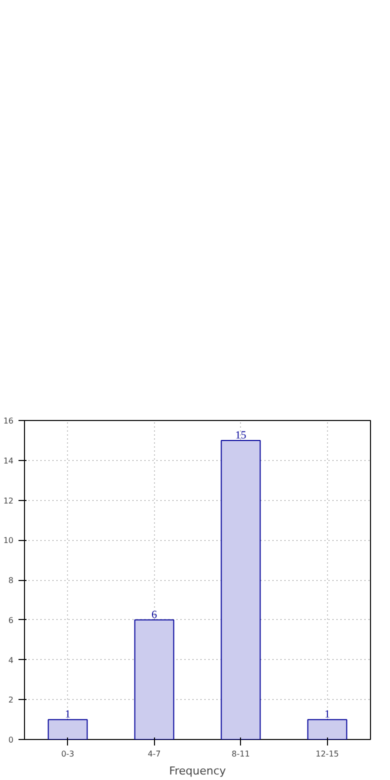 The width and height of the screenshot is (390, 780). What do you see at coordinates (8, 501) in the screenshot?
I see `y-tick-label: 12` at bounding box center [8, 501].